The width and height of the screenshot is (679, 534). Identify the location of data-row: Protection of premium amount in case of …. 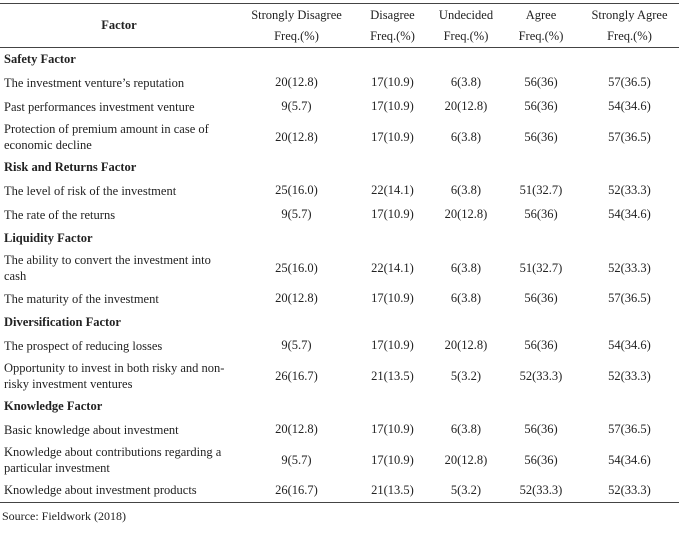
(339, 137).